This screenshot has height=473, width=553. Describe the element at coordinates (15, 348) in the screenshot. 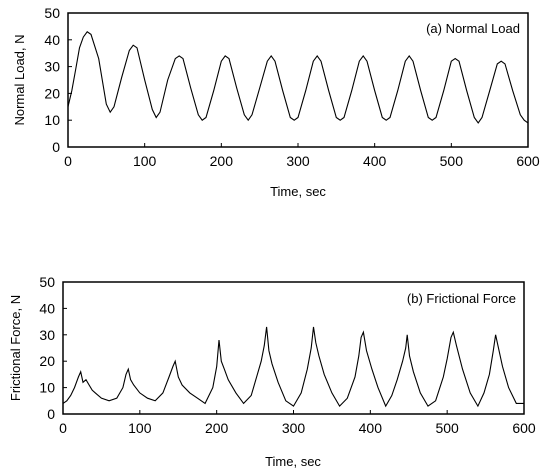

I see `y-axis-label: Frictional Force, N` at that location.